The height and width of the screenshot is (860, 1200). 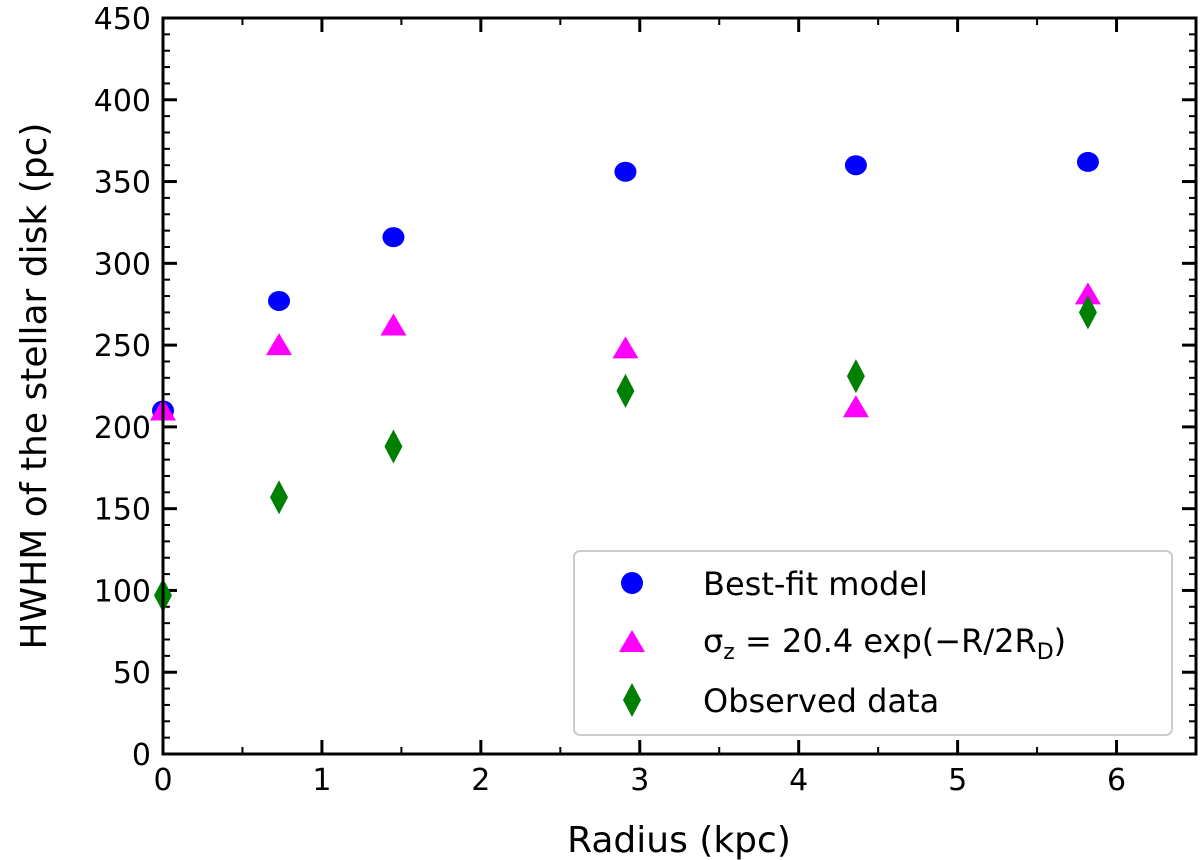 I want to click on y-tick-label: 450, so click(x=122, y=19).